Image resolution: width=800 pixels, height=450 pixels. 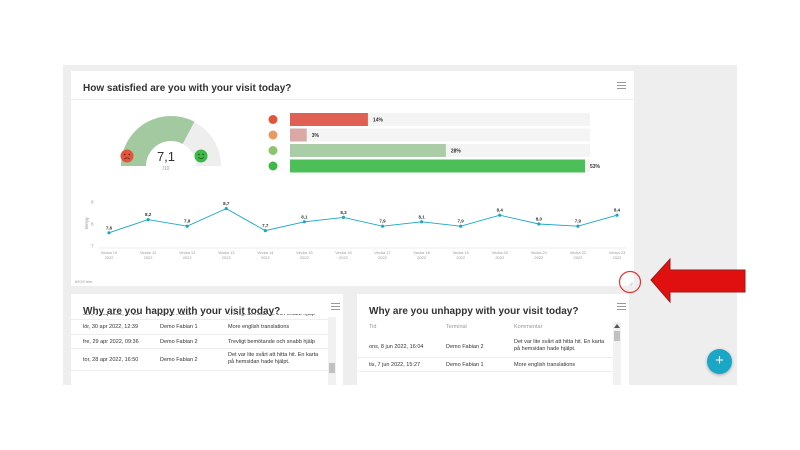 What do you see at coordinates (617, 353) in the screenshot?
I see `unhappy-scrollbar` at bounding box center [617, 353].